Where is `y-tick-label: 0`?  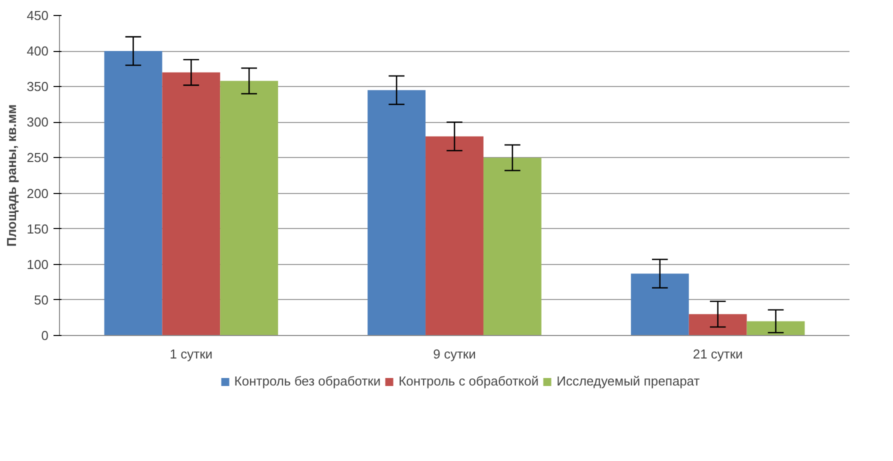 y-tick-label: 0 is located at coordinates (45, 335).